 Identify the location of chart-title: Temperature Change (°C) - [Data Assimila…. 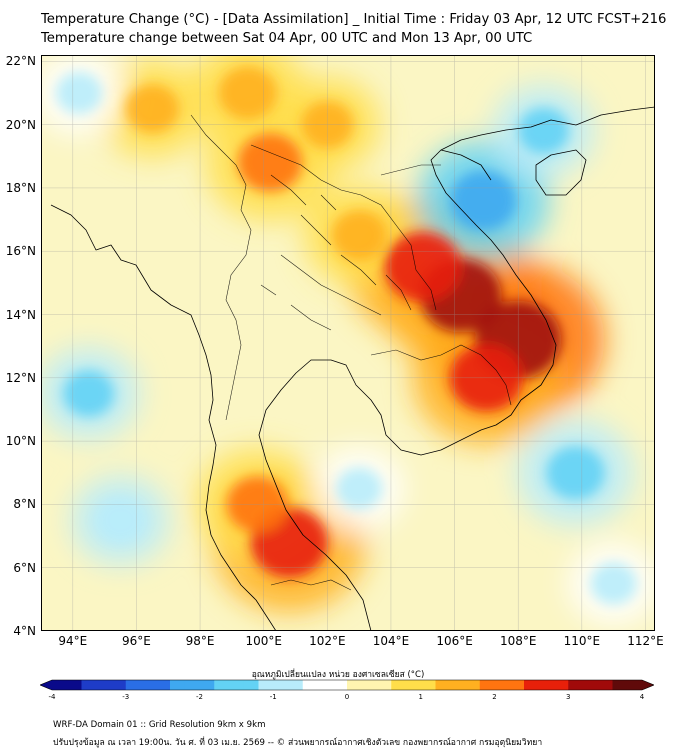
(354, 19).